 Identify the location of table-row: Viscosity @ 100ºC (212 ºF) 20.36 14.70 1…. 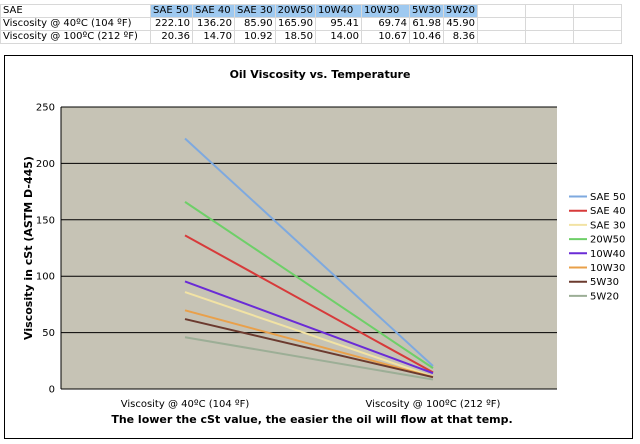
(311, 37).